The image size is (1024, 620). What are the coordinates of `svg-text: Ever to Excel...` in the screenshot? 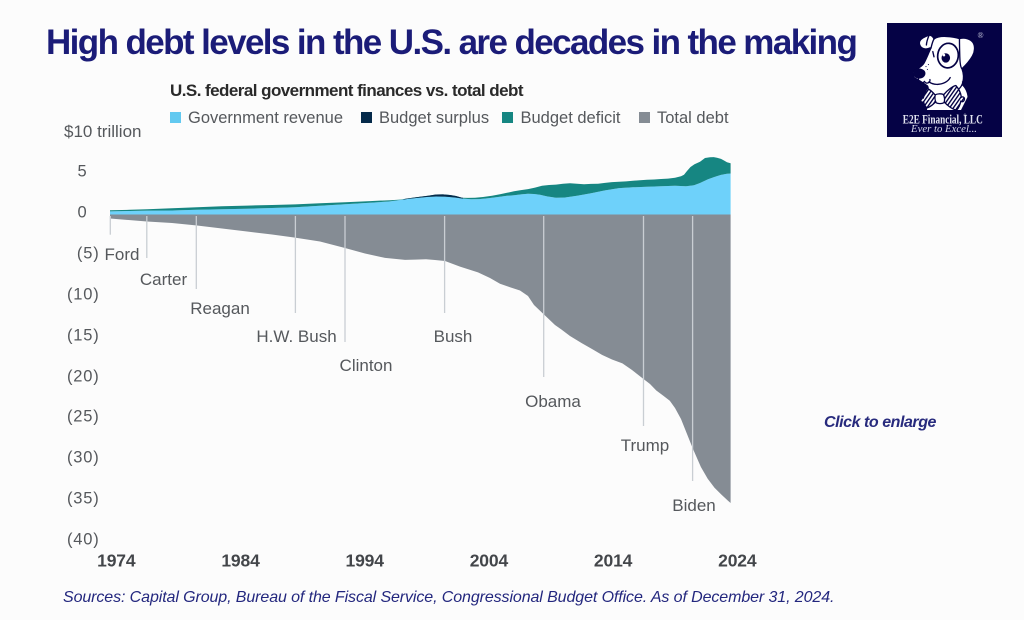 It's located at (943, 129).